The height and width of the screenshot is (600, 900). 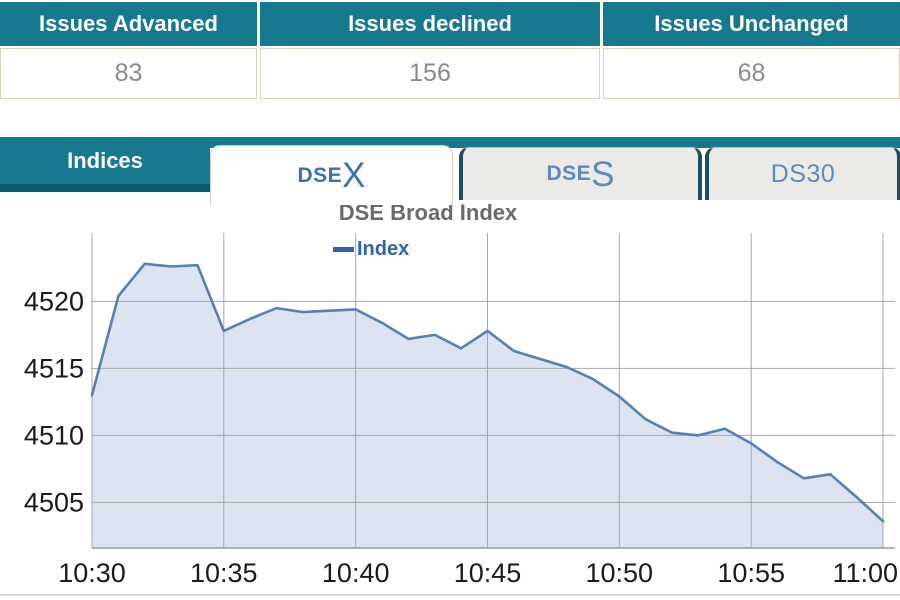 What do you see at coordinates (224, 573) in the screenshot?
I see `svg-text: 10:35` at bounding box center [224, 573].